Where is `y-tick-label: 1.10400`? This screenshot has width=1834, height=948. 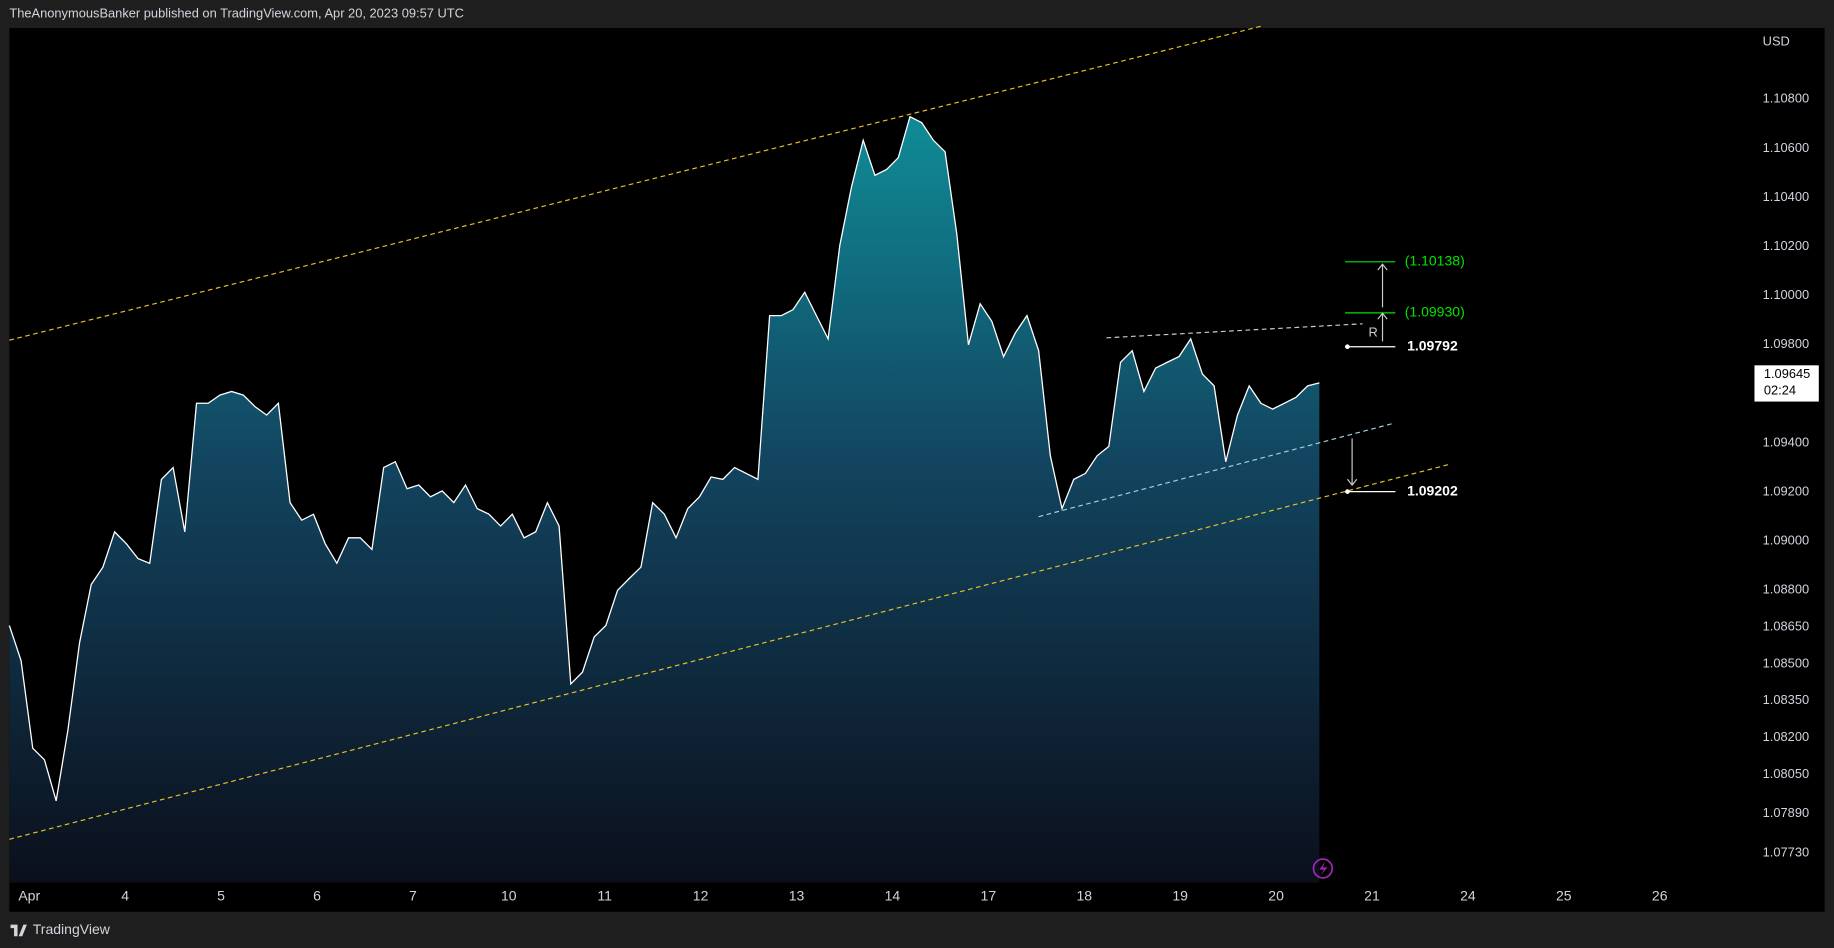 y-tick-label: 1.10400 is located at coordinates (1786, 196).